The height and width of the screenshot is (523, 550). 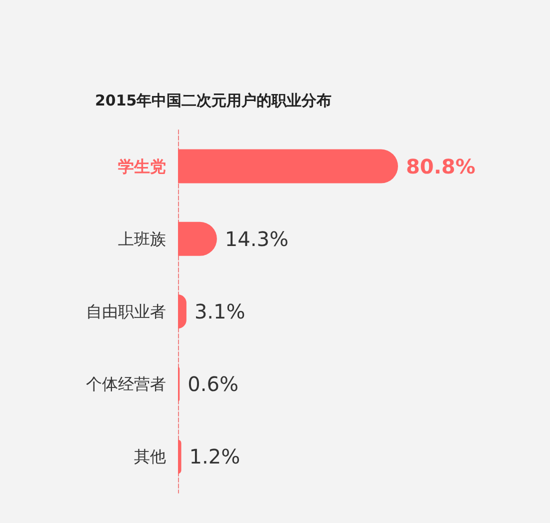 What do you see at coordinates (213, 101) in the screenshot?
I see `chart-title: 2015年中国二次元用户的职业分布` at bounding box center [213, 101].